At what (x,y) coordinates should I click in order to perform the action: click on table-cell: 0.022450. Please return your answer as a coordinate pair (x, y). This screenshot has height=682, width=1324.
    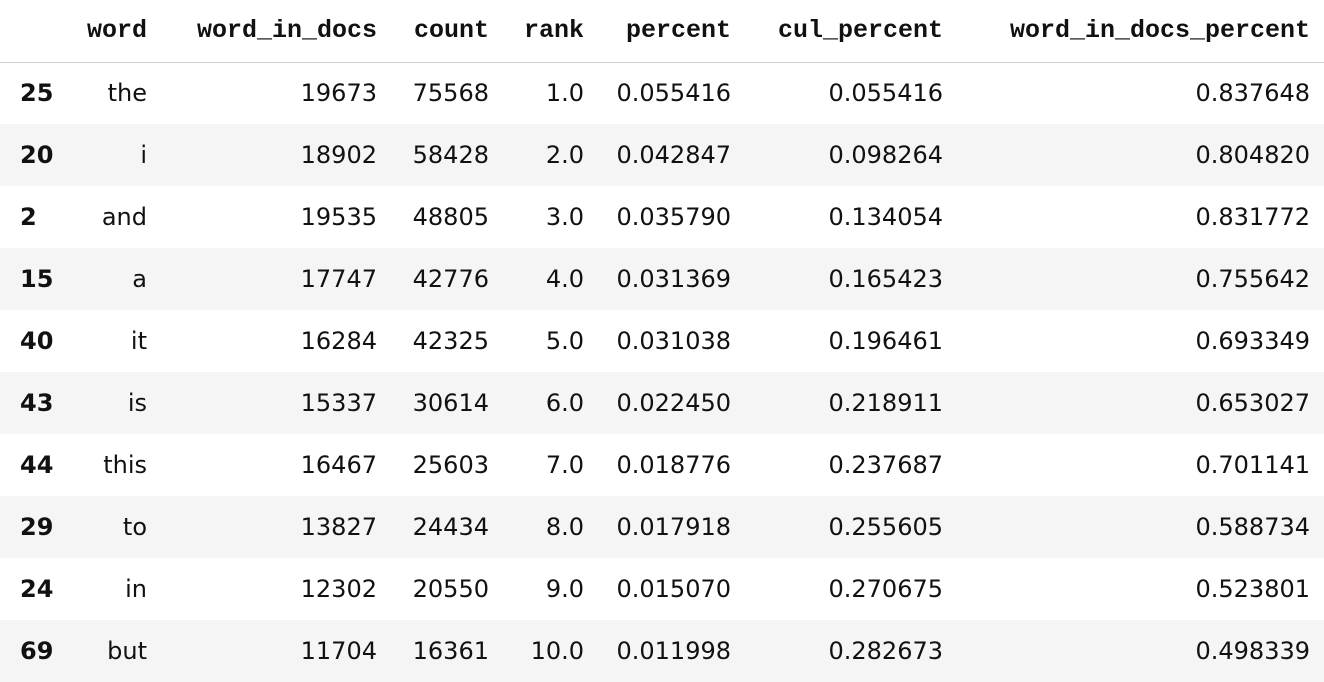
    Looking at the image, I should click on (673, 403).